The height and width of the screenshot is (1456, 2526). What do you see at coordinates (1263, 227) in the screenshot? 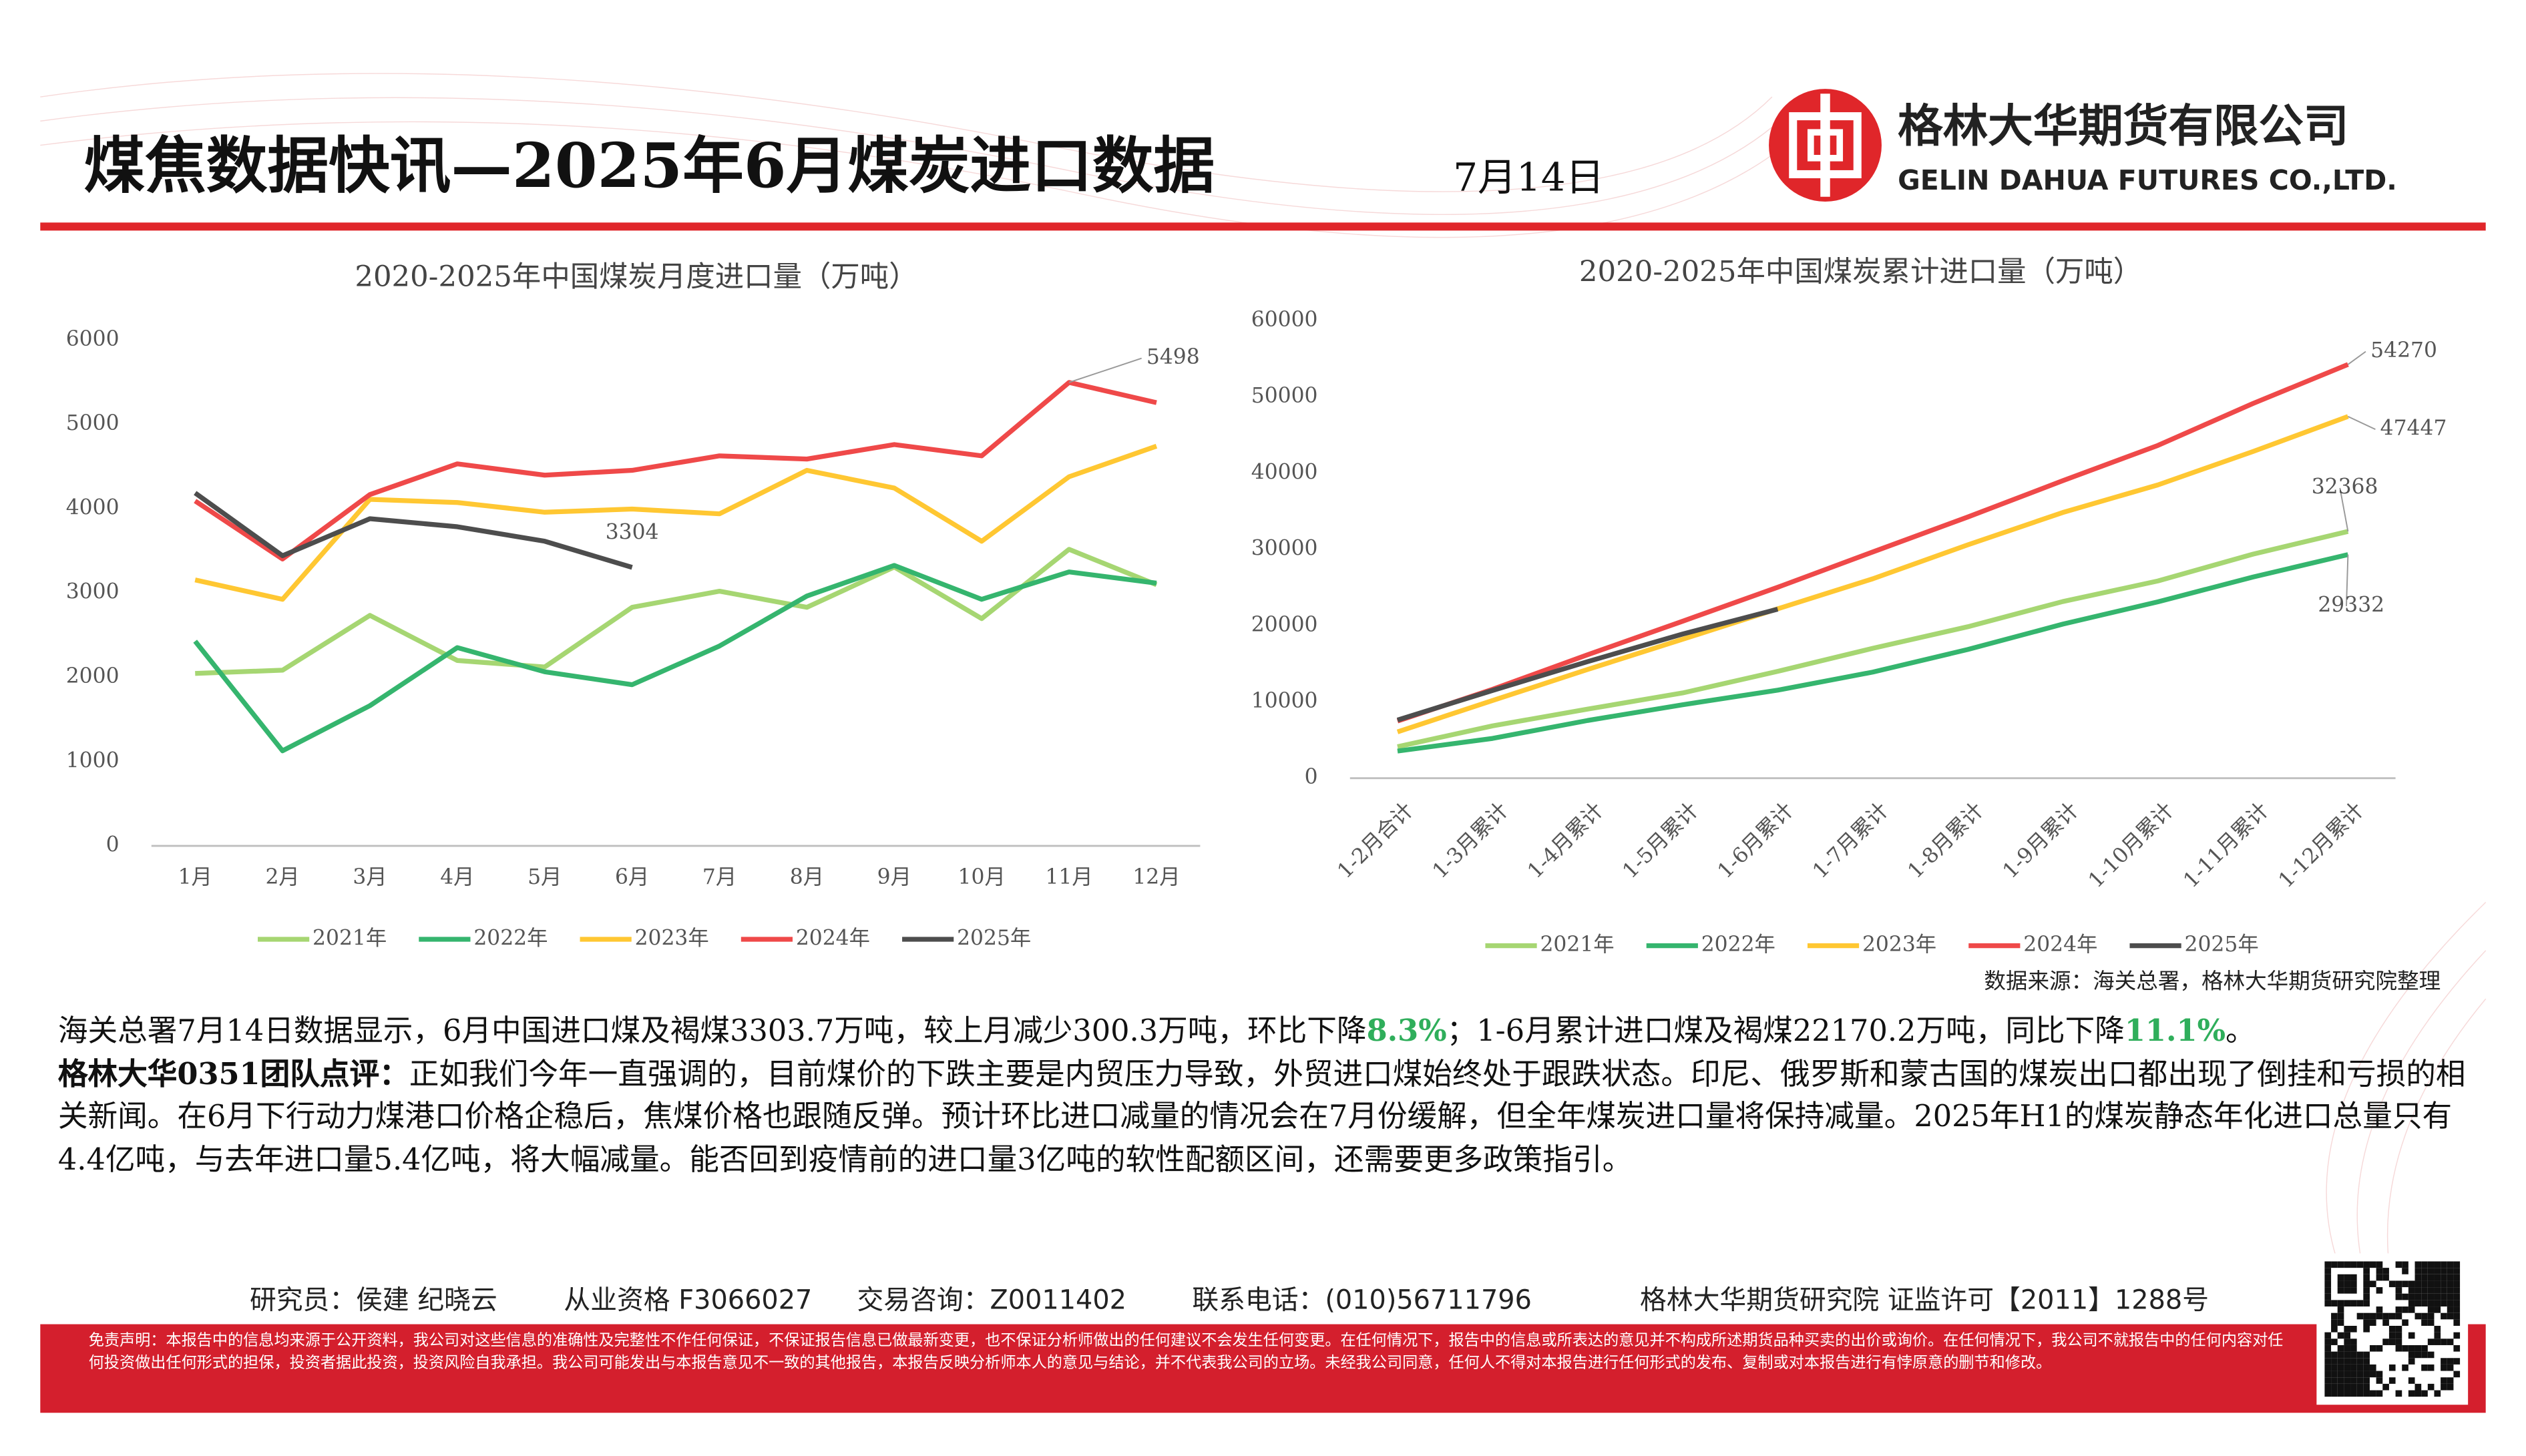
I see `header-rule` at bounding box center [1263, 227].